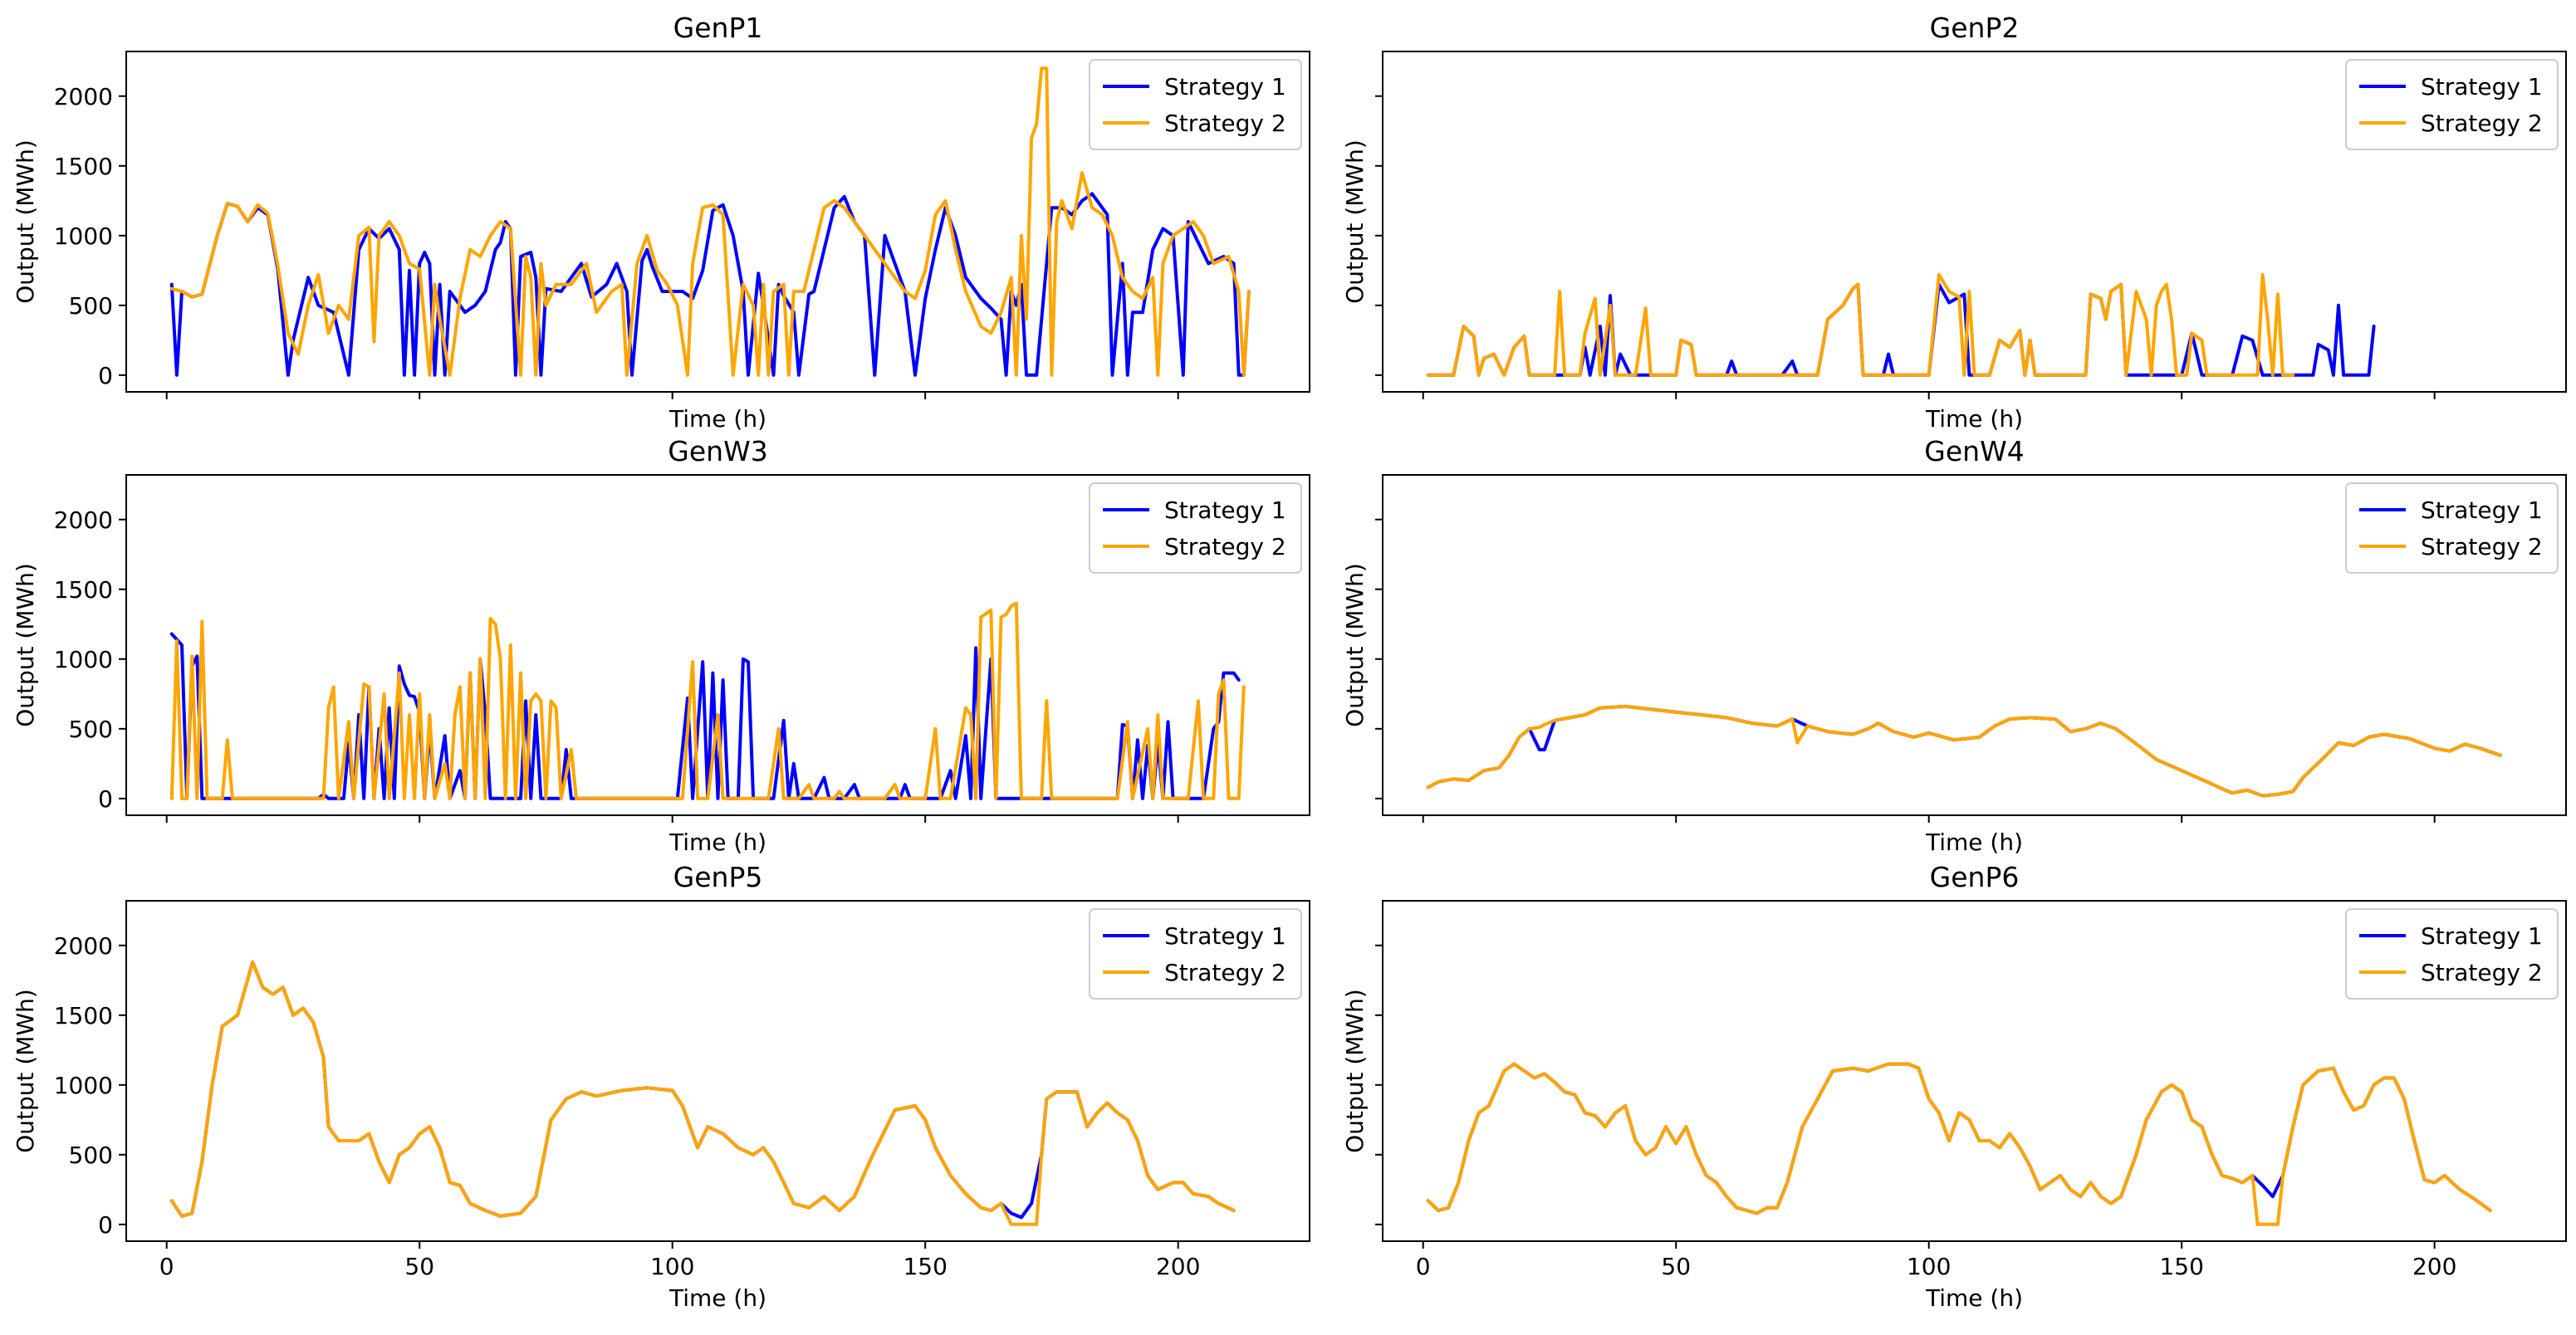 The width and height of the screenshot is (2576, 1335). What do you see at coordinates (1974, 451) in the screenshot?
I see `subplot-title: GenW4` at bounding box center [1974, 451].